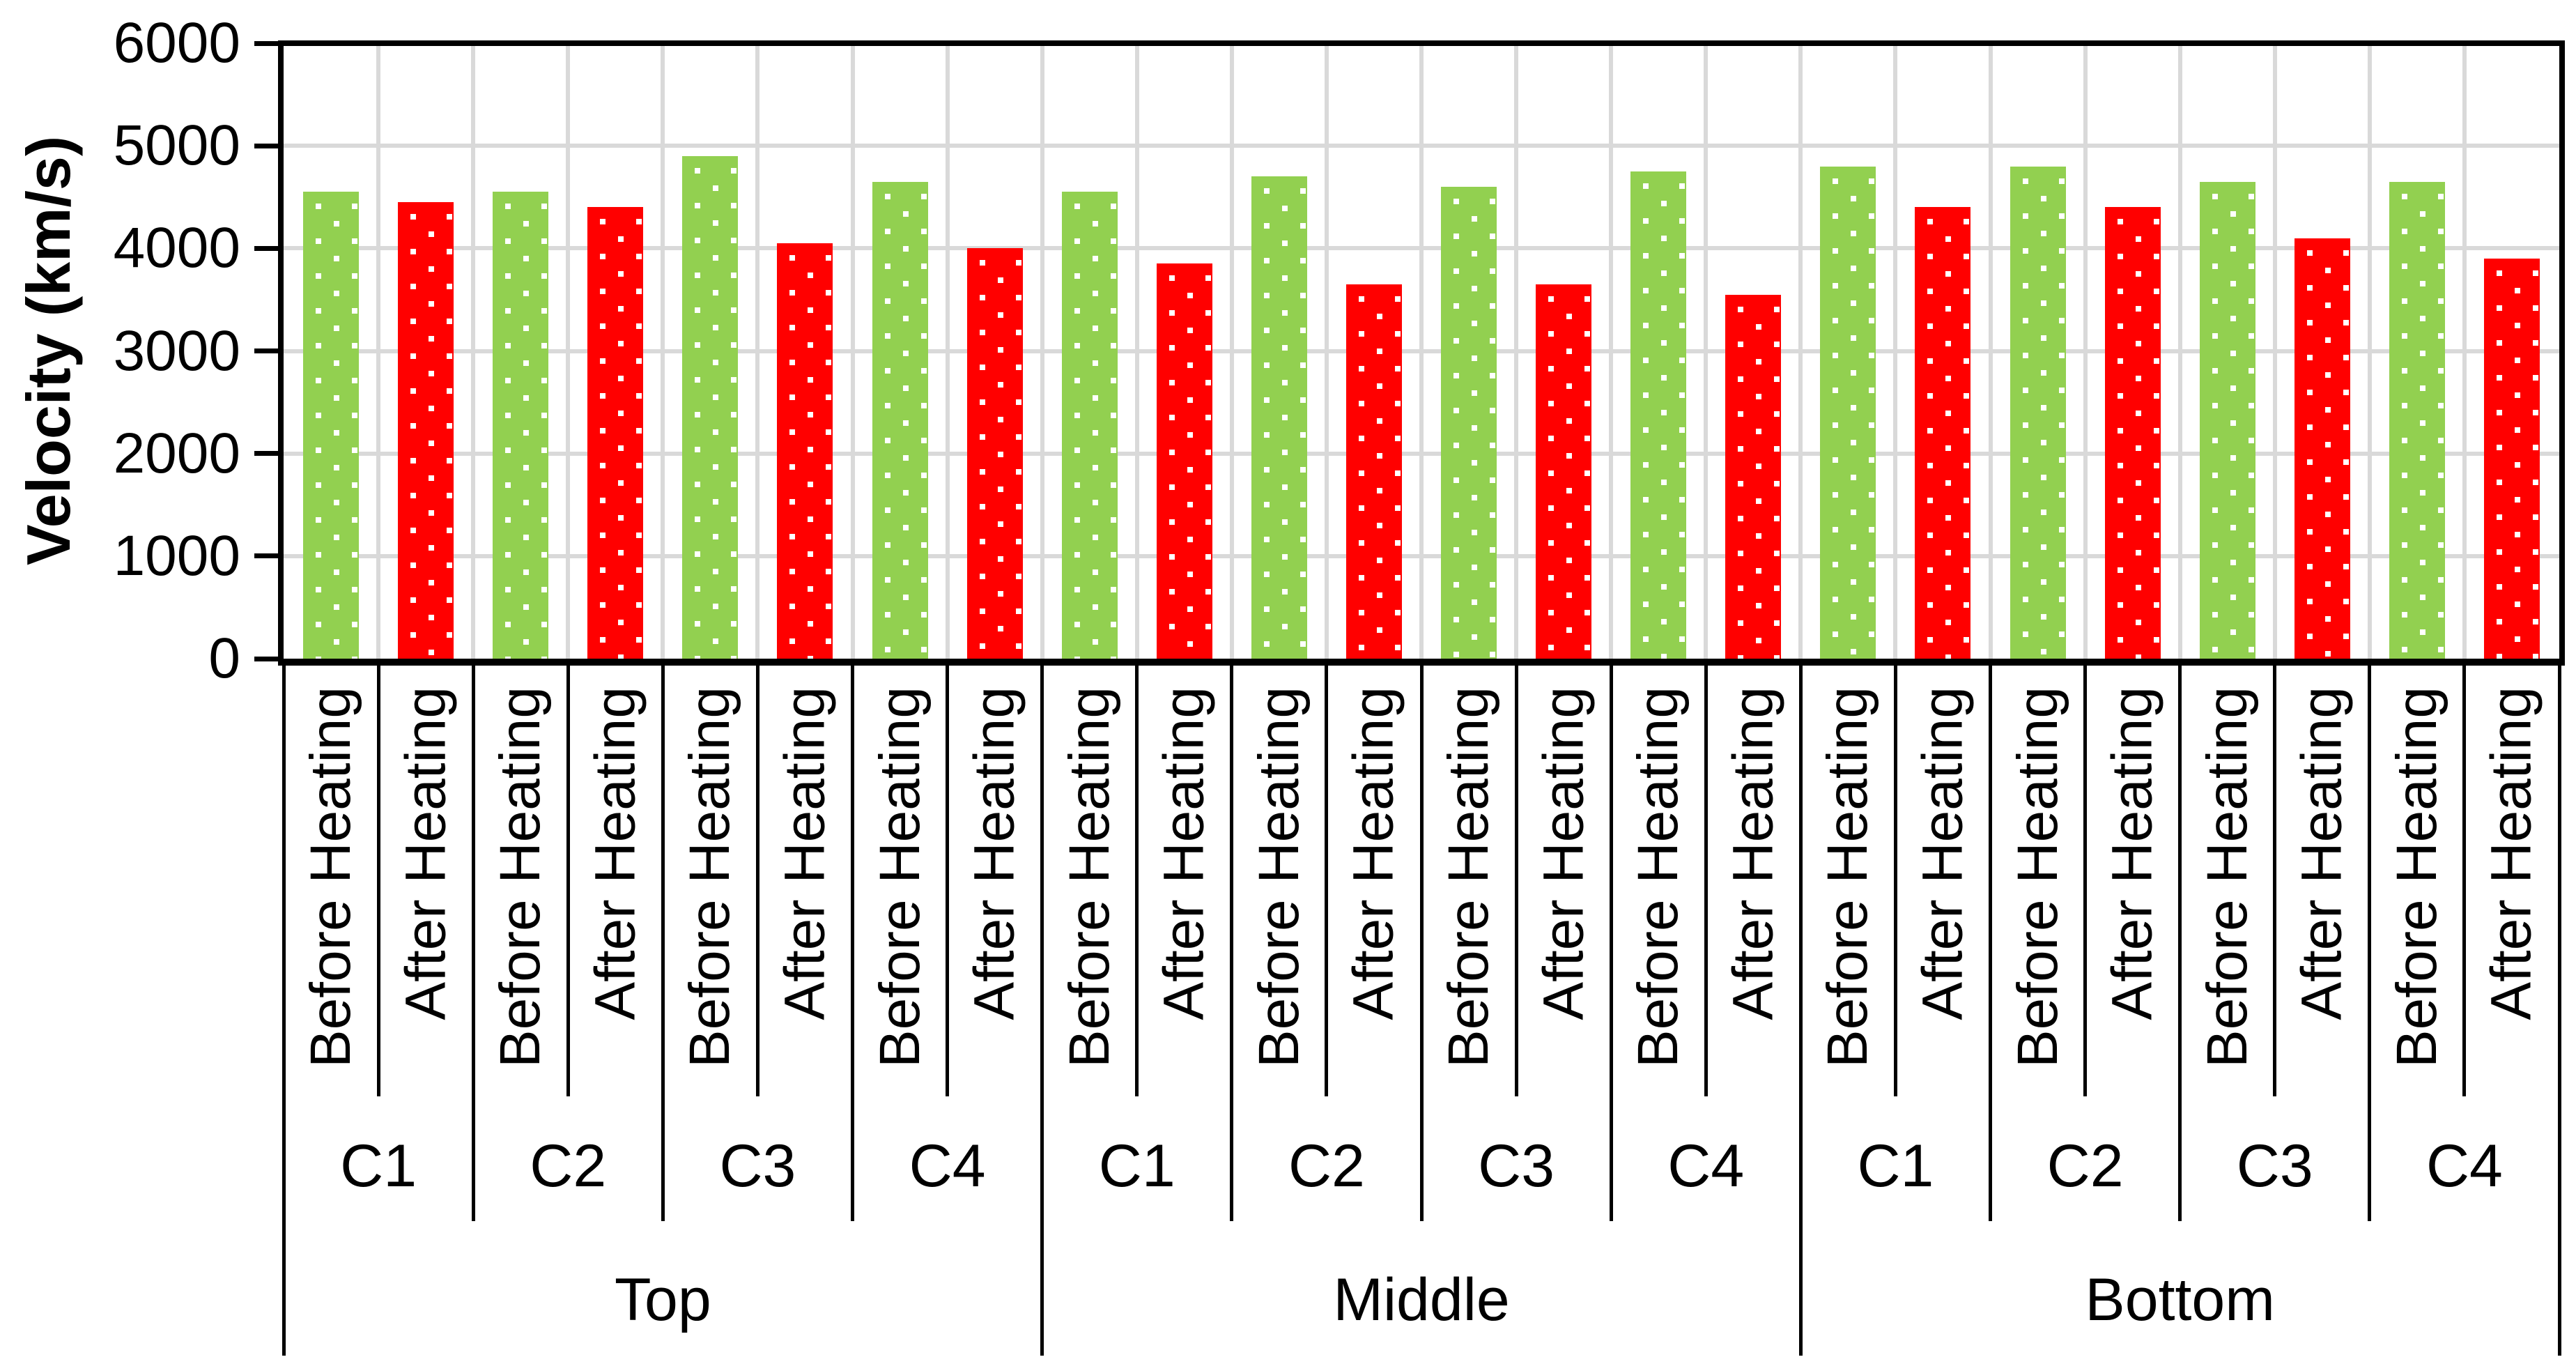  Describe the element at coordinates (176, 351) in the screenshot. I see `y-tick-label: 3000` at that location.